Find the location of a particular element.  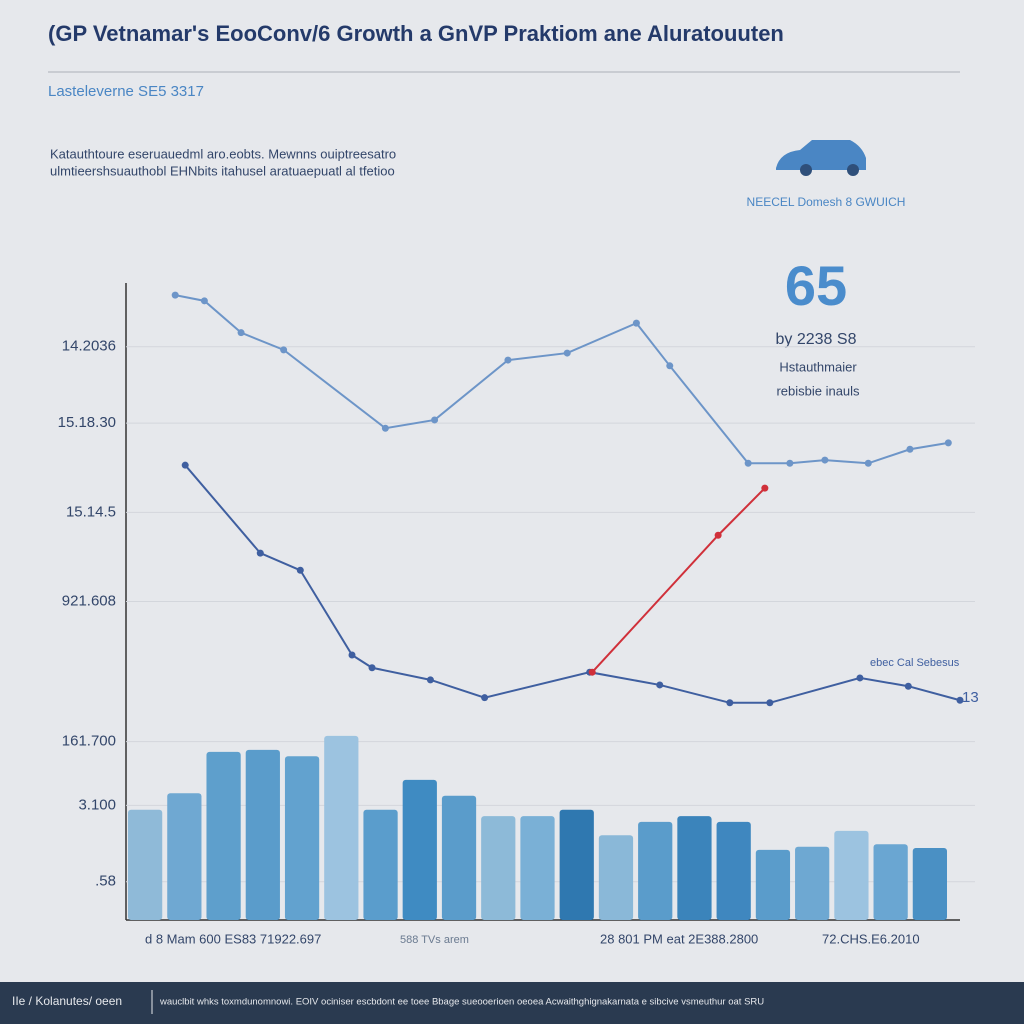

footer-text: IIe / Kolanutes/ oeen is located at coordinates (67, 1001).